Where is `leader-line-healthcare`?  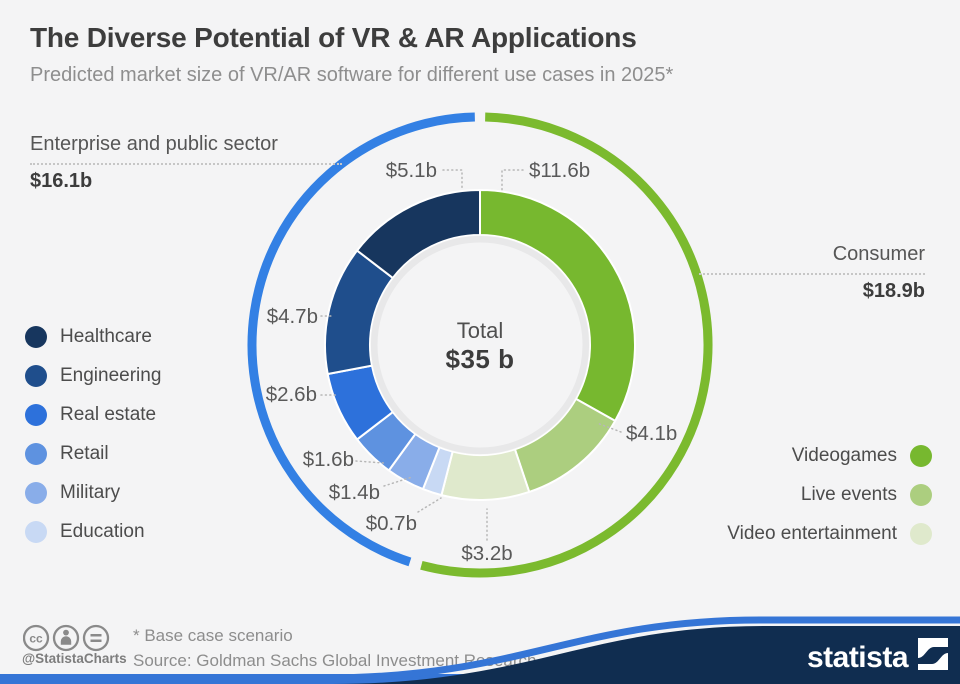 leader-line-healthcare is located at coordinates (452, 180).